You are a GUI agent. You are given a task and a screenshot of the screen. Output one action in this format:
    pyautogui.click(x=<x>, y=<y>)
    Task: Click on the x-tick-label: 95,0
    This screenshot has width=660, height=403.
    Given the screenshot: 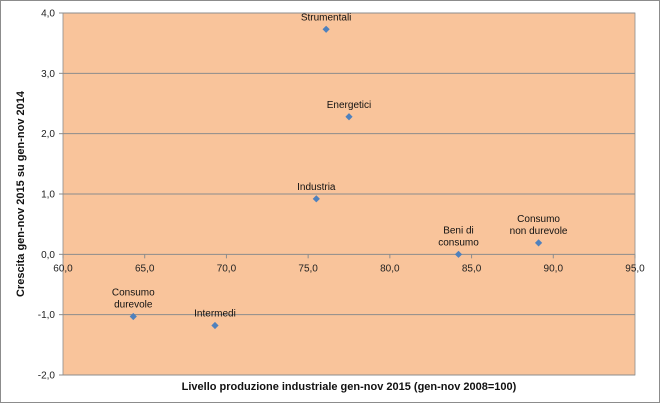 What is the action you would take?
    pyautogui.click(x=635, y=268)
    